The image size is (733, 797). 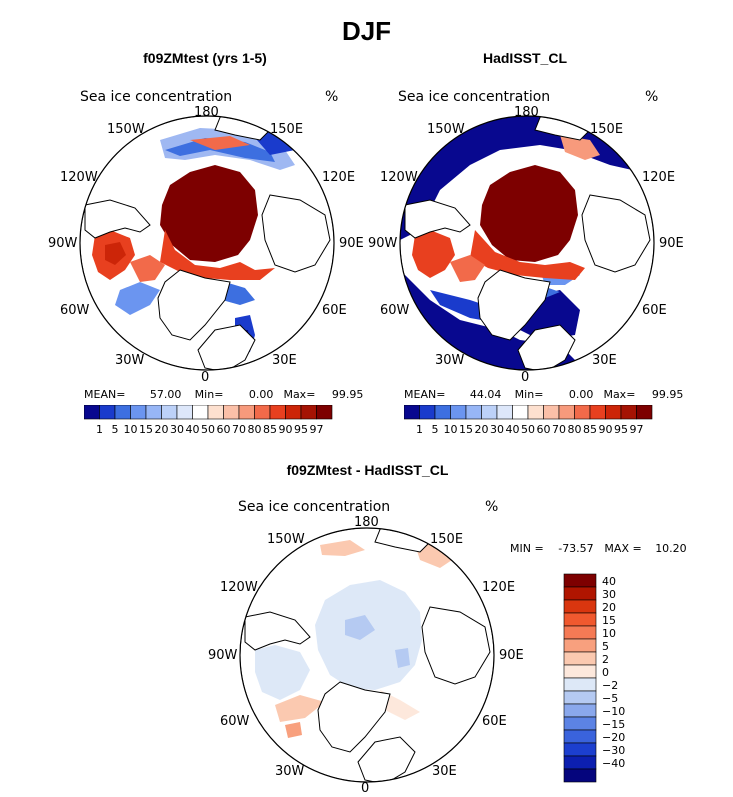 I want to click on panel-1-label-150w: 150W, so click(x=126, y=129).